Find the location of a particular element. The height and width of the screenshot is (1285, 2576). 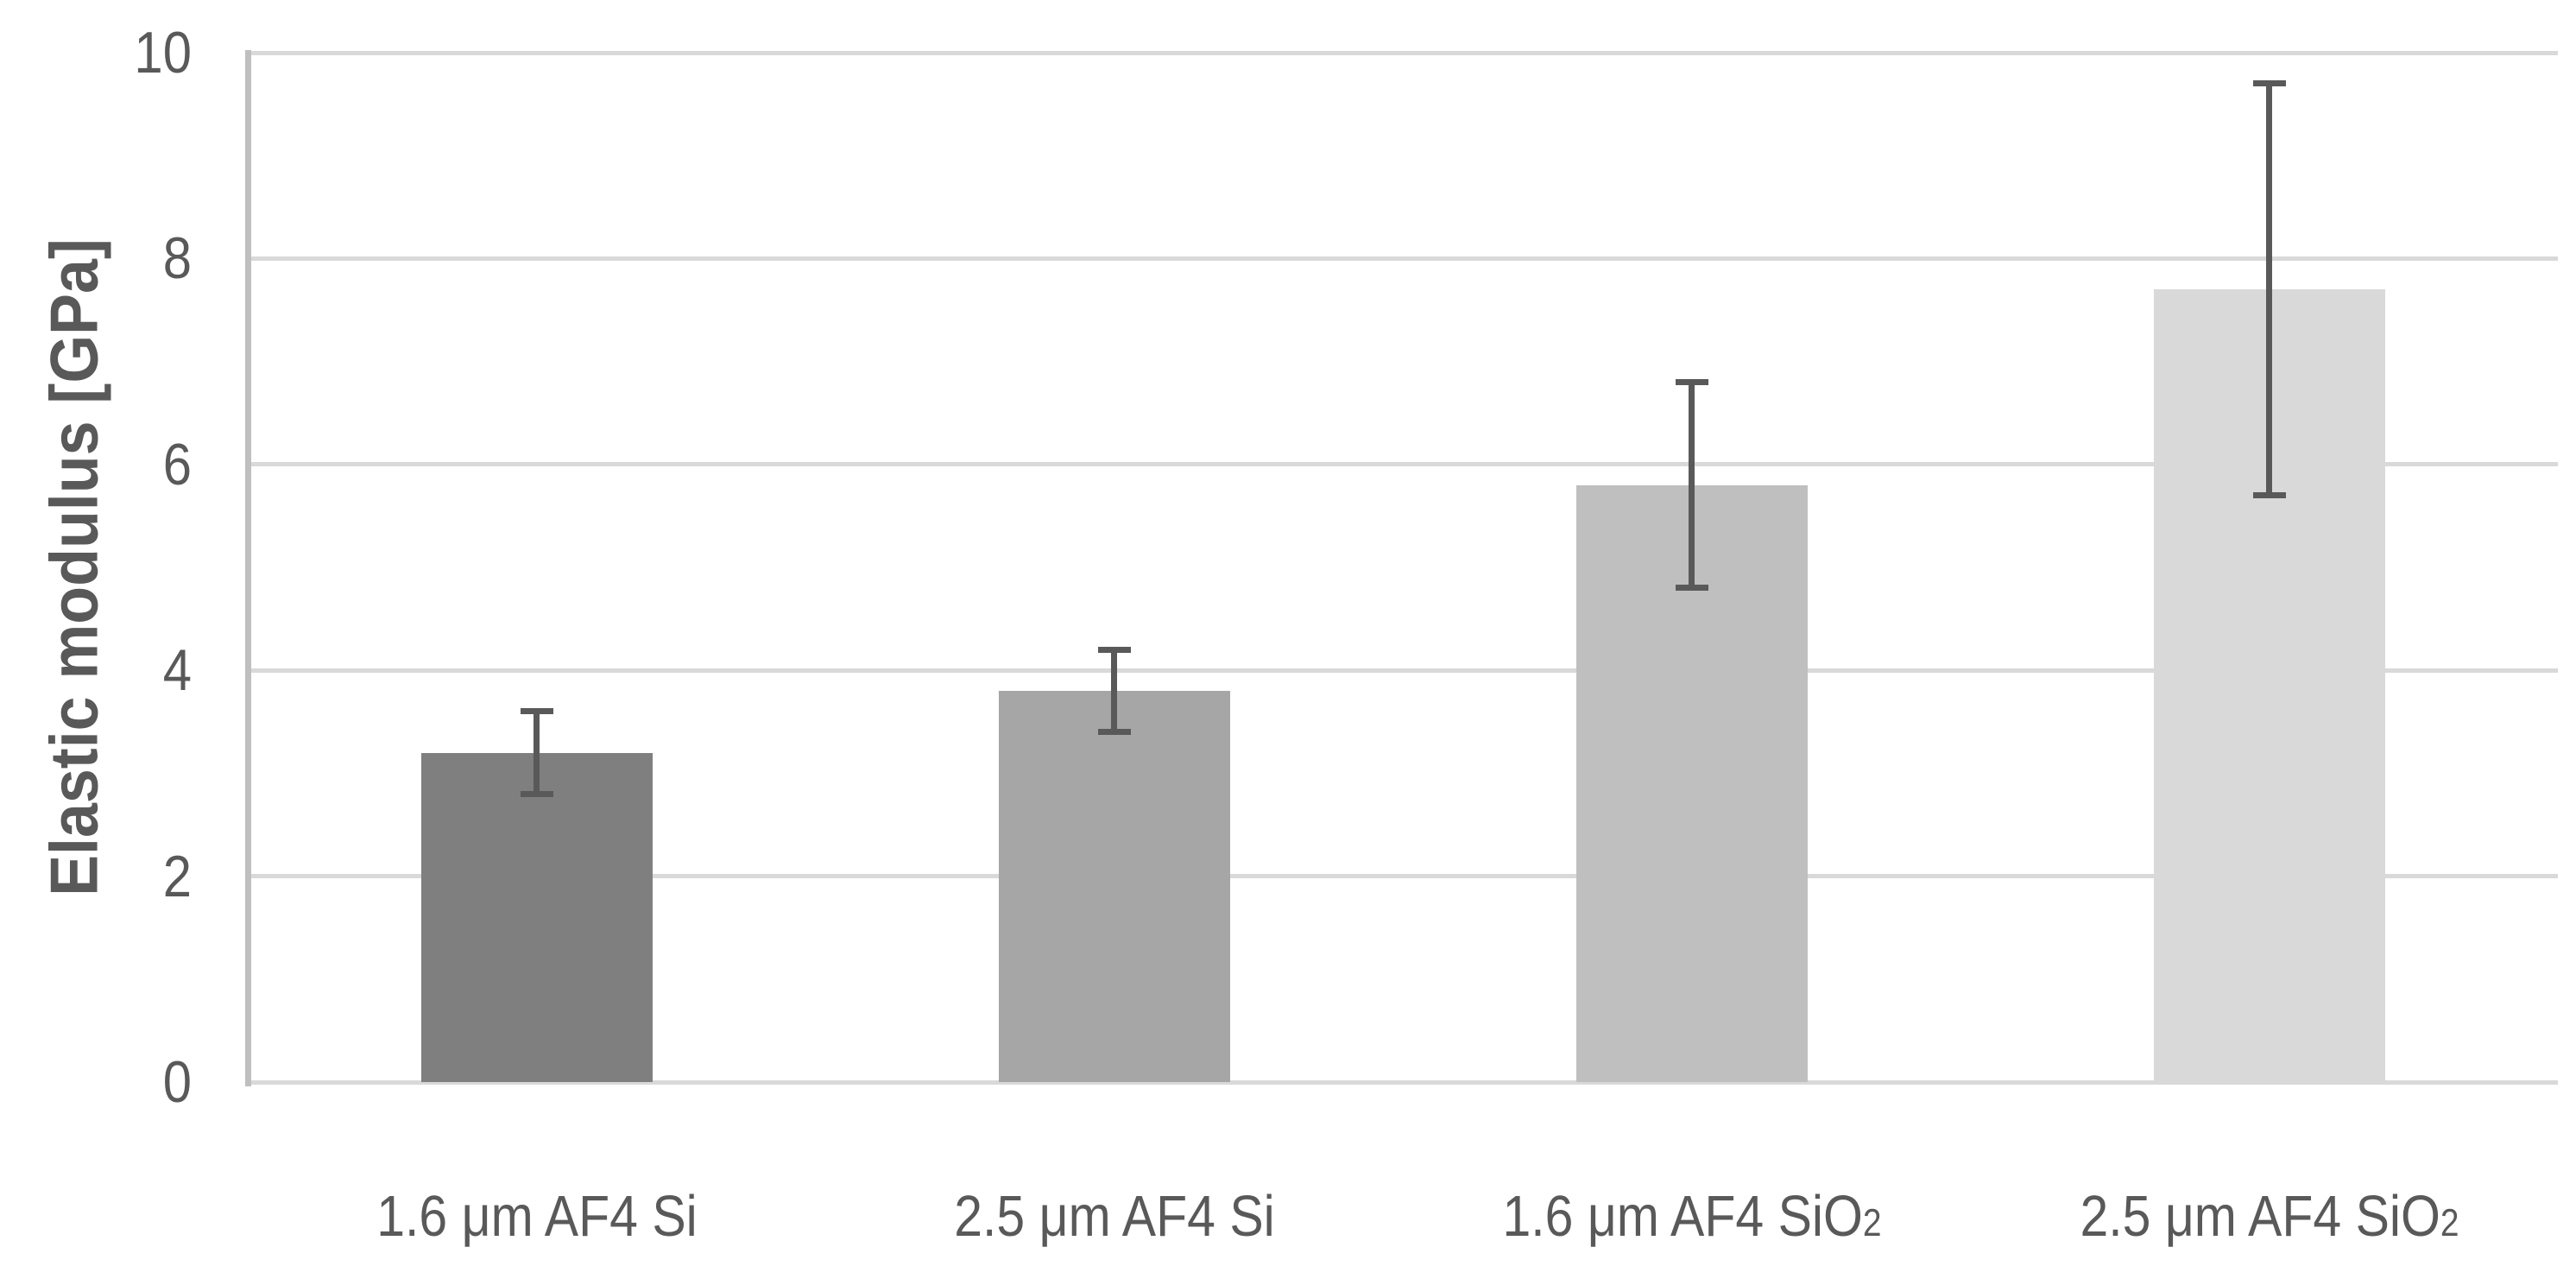

y-tick-label: 6 is located at coordinates (177, 464).